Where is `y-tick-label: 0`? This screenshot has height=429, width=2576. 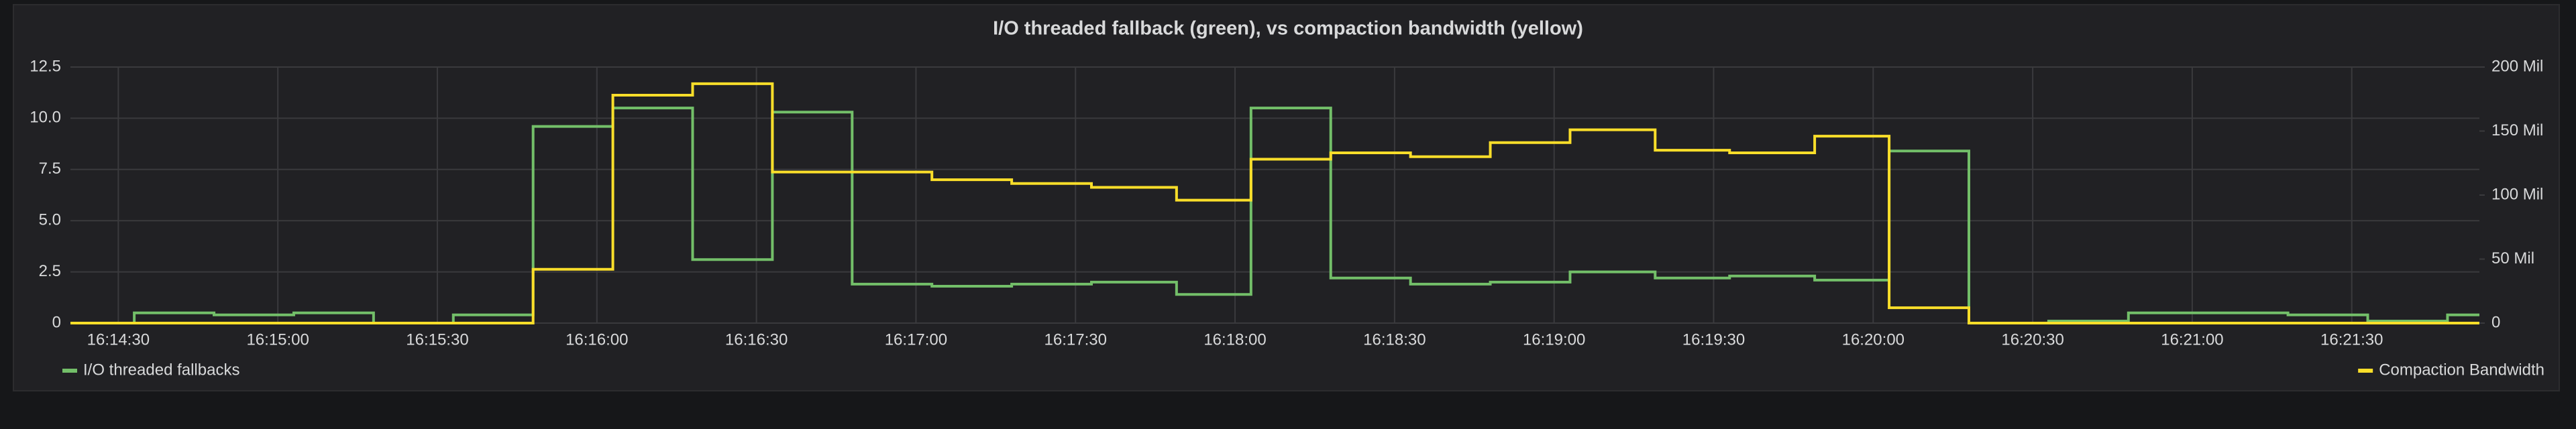 y-tick-label: 0 is located at coordinates (56, 322).